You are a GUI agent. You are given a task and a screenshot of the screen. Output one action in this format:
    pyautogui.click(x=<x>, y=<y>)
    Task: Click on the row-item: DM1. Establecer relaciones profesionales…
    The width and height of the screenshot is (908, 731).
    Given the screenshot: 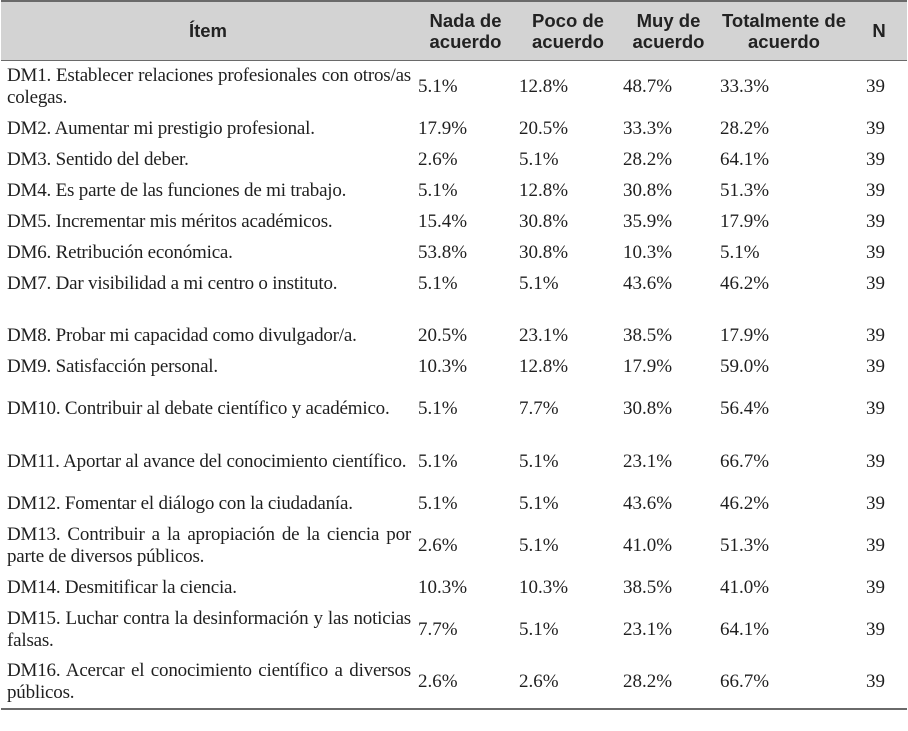 What is the action you would take?
    pyautogui.click(x=209, y=86)
    